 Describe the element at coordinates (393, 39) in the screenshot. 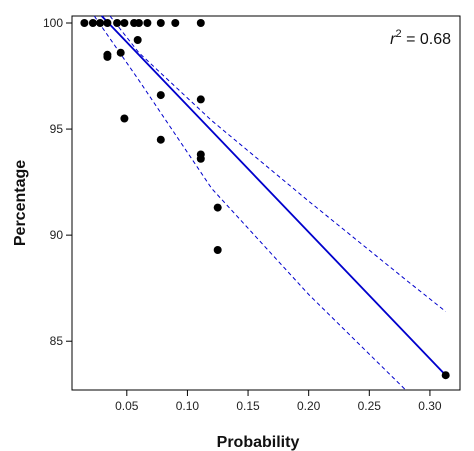

I see `r-symbol: r` at that location.